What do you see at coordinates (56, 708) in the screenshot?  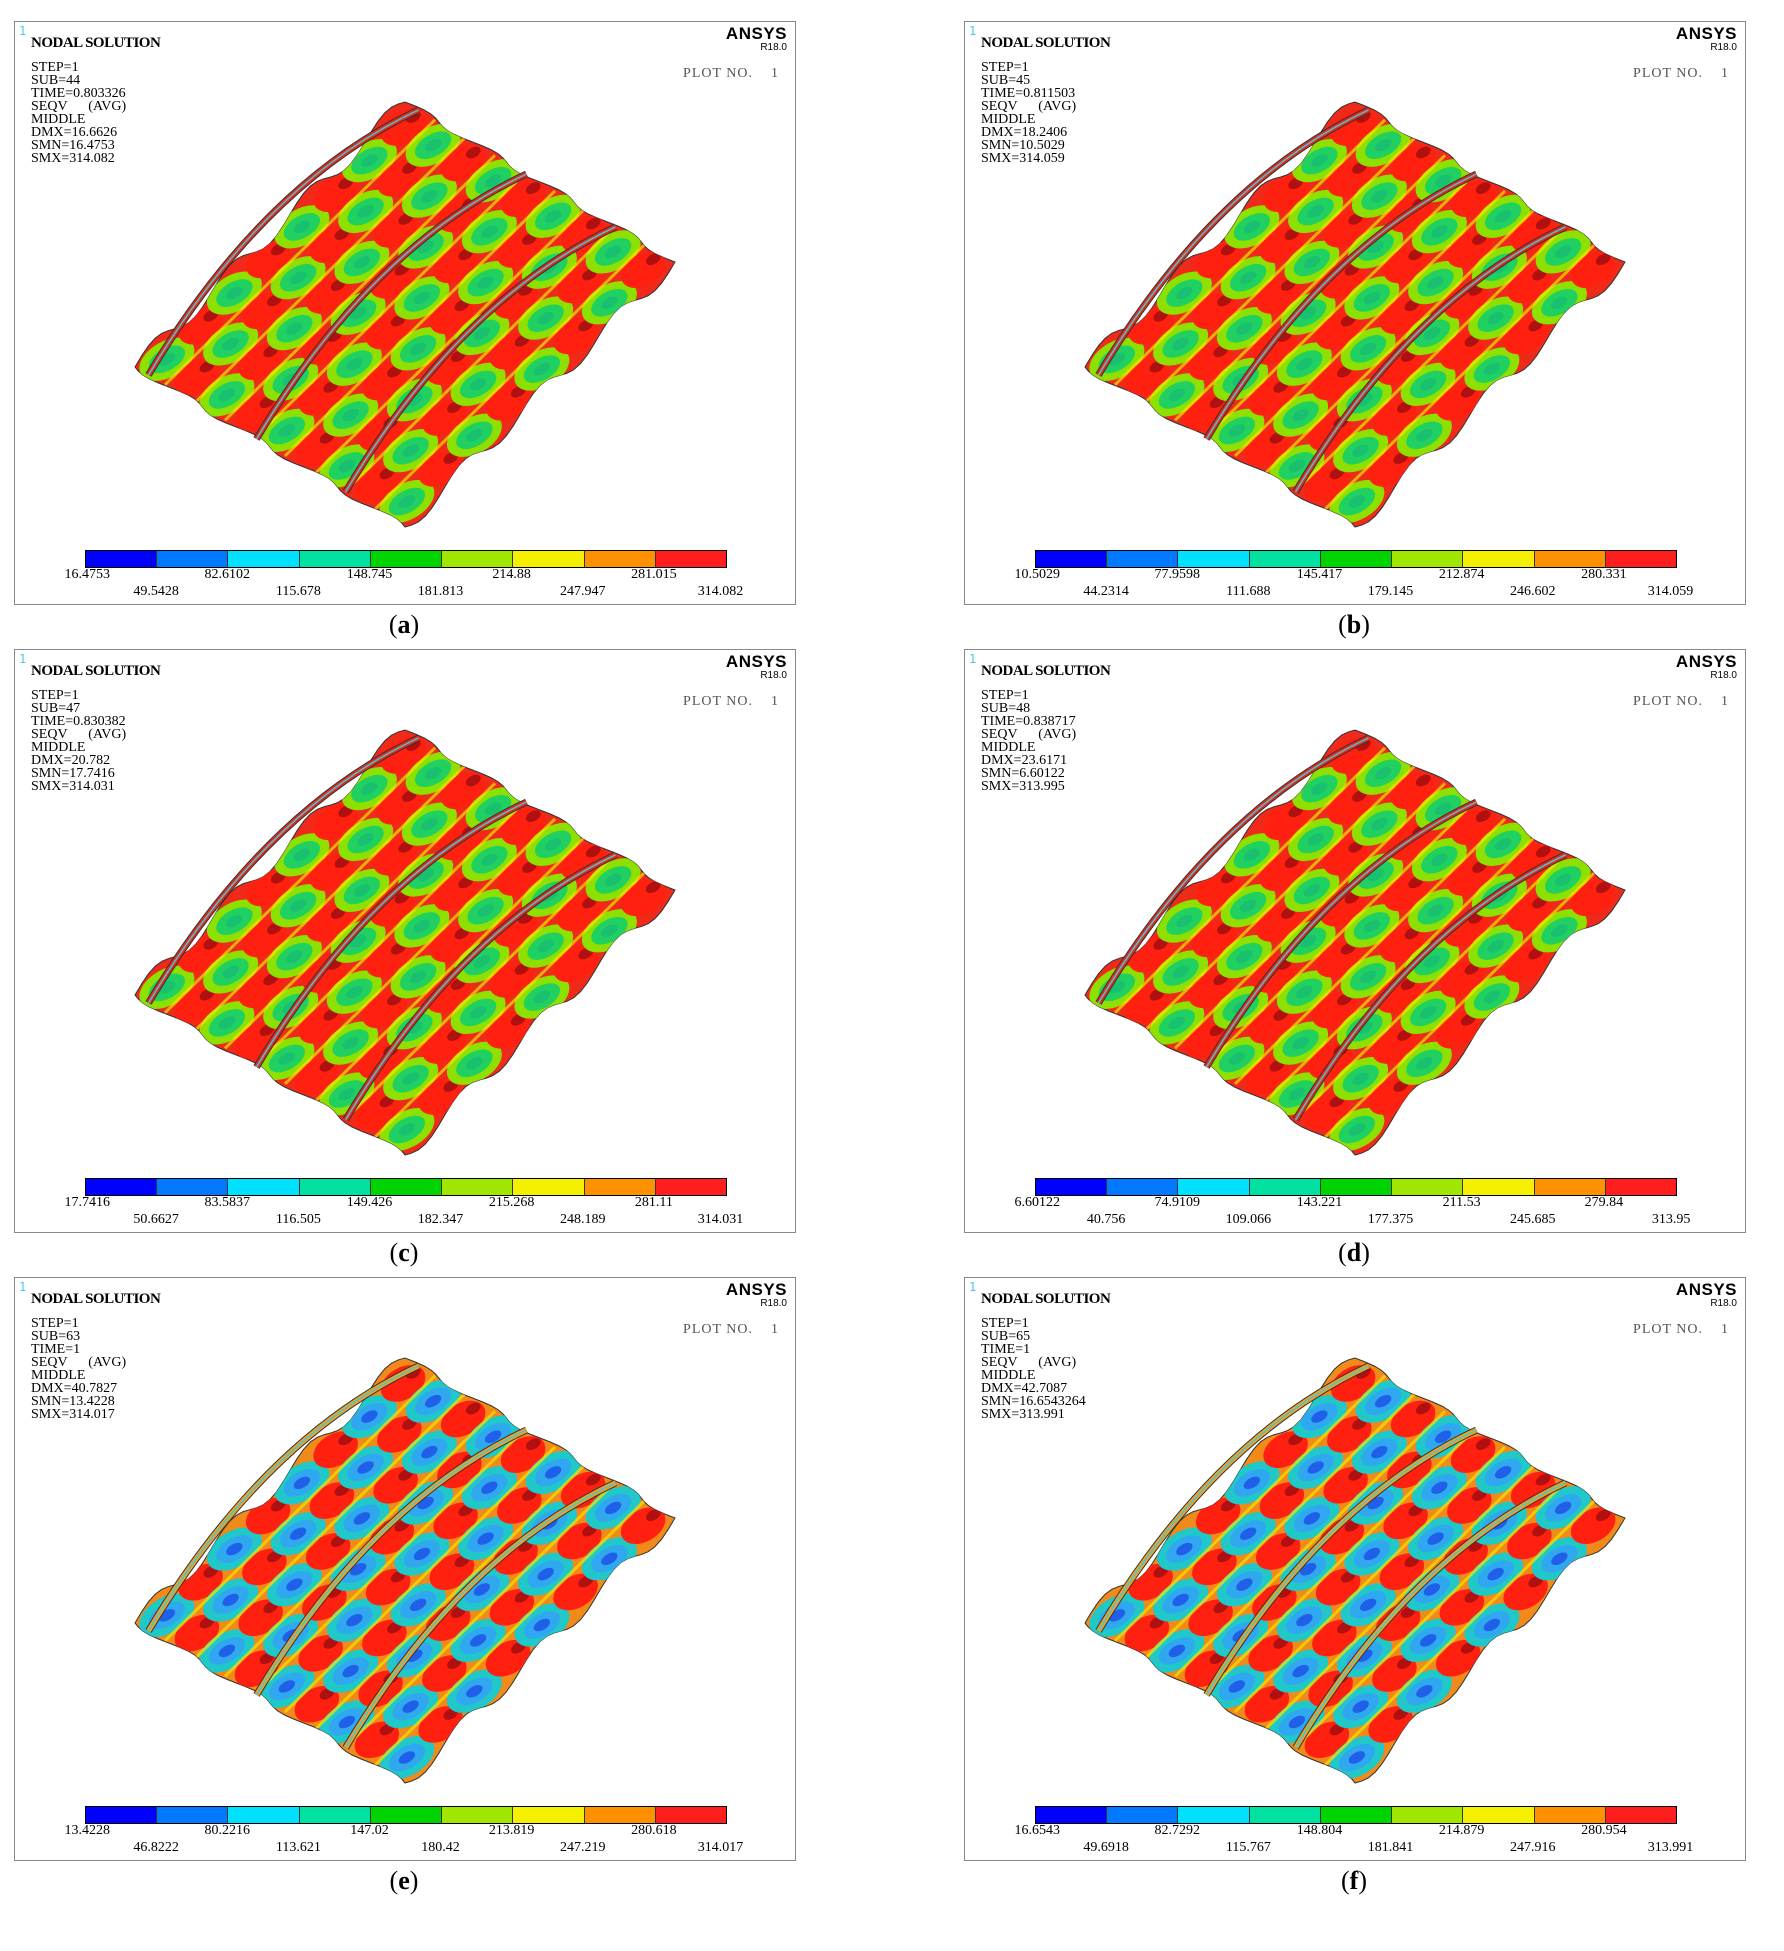 I see `info-line: SUB=47` at bounding box center [56, 708].